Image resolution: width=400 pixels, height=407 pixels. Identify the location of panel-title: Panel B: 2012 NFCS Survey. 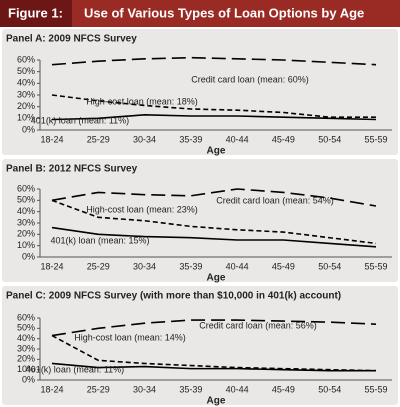
(72, 169).